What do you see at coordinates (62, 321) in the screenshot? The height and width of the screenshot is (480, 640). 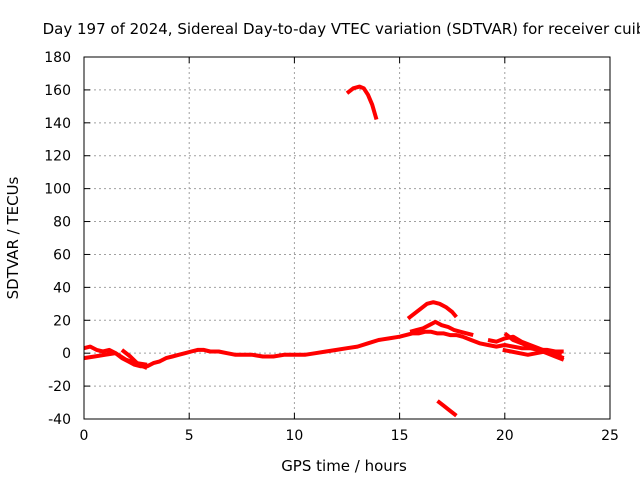 I see `y-tick-label: 20` at bounding box center [62, 321].